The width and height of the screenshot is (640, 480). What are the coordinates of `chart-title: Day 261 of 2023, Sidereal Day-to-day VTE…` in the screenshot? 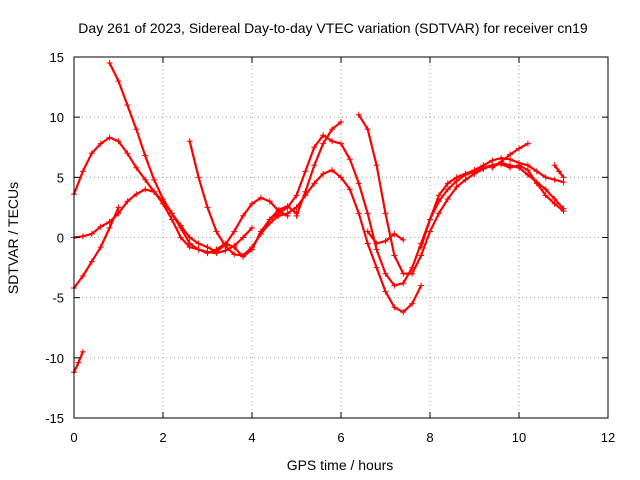 It's located at (333, 28).